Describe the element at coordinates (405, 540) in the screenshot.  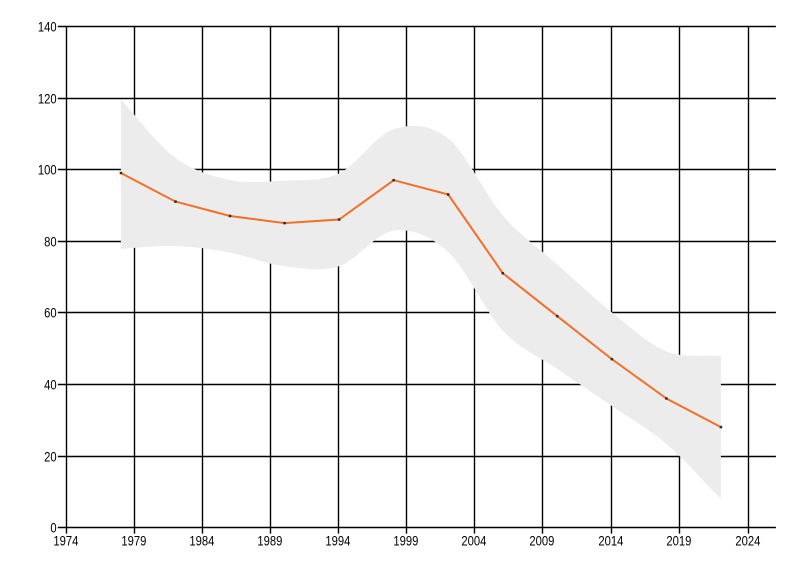
I see `svg-text: 1999` at that location.